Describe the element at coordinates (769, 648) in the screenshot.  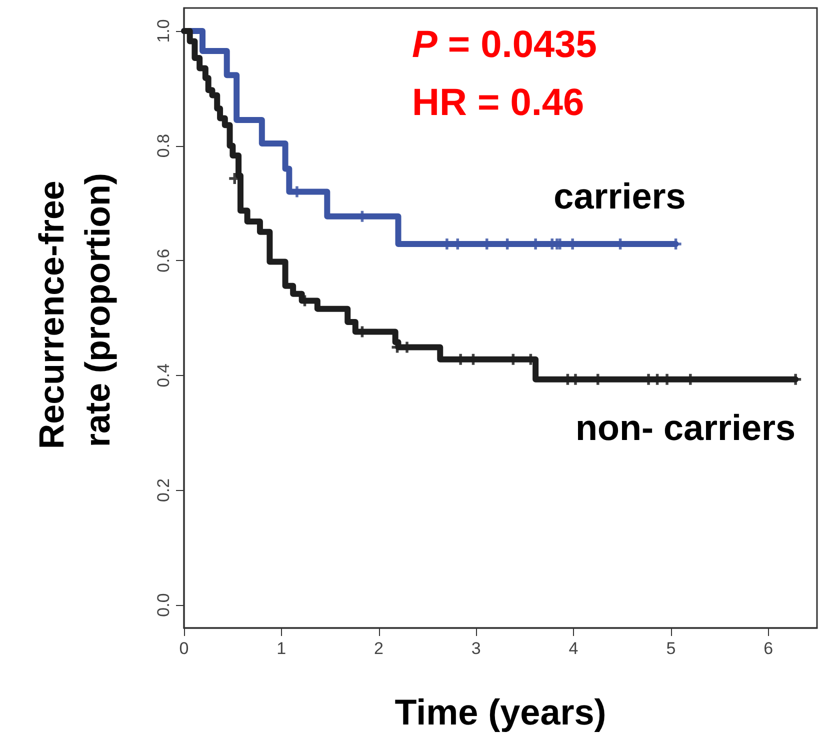
I see `x-tick-label: 6` at that location.